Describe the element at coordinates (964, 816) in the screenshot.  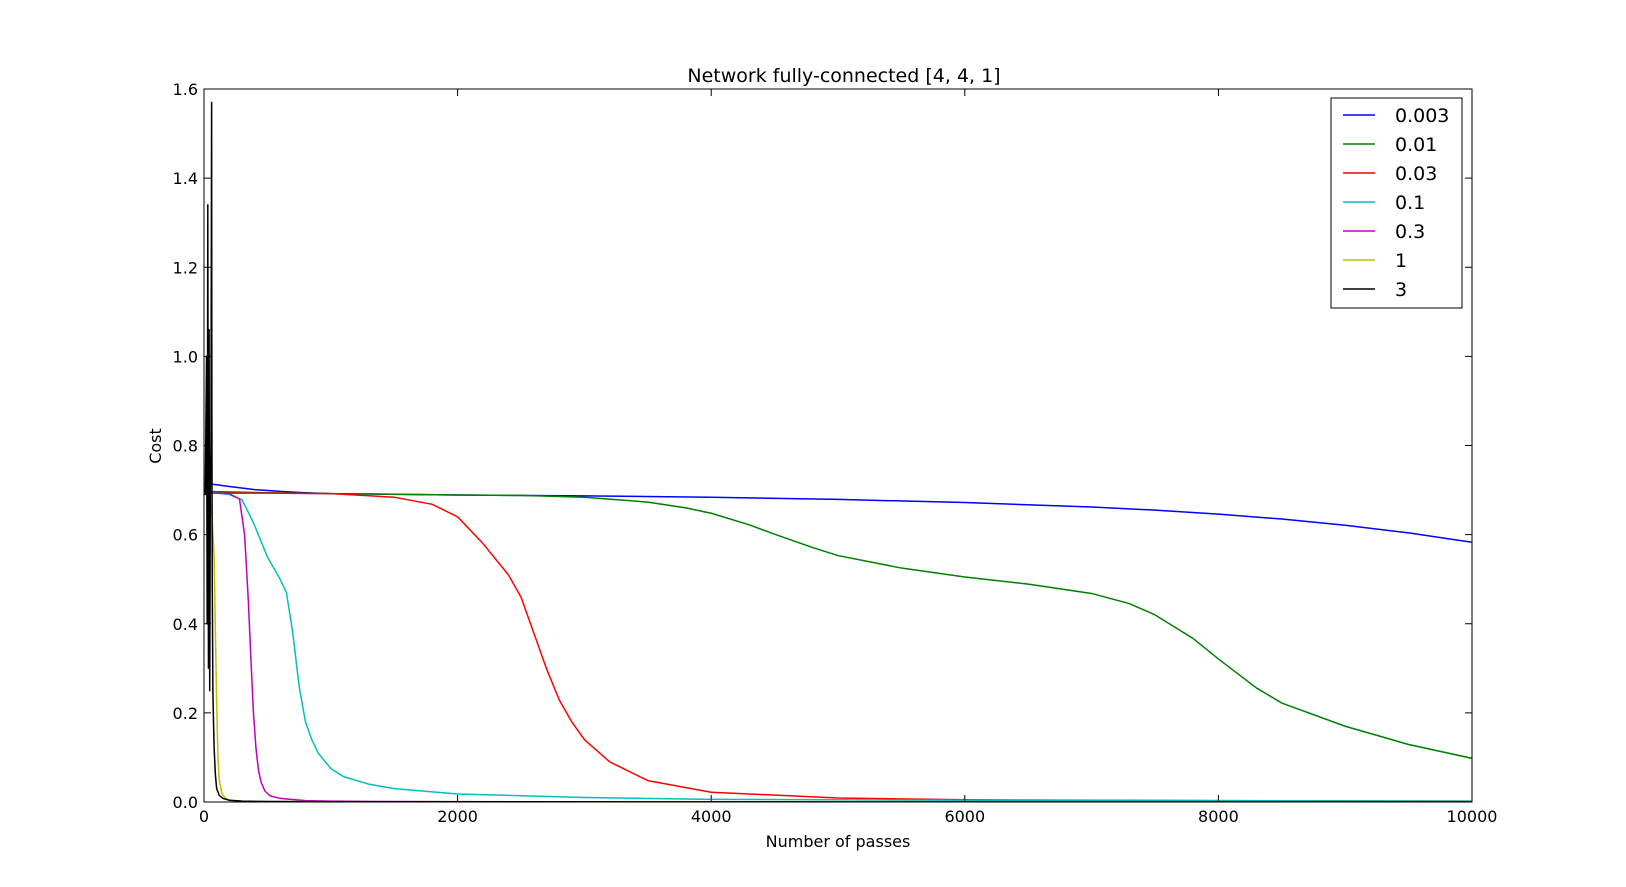
I see `x-tick-label: 6000` at that location.